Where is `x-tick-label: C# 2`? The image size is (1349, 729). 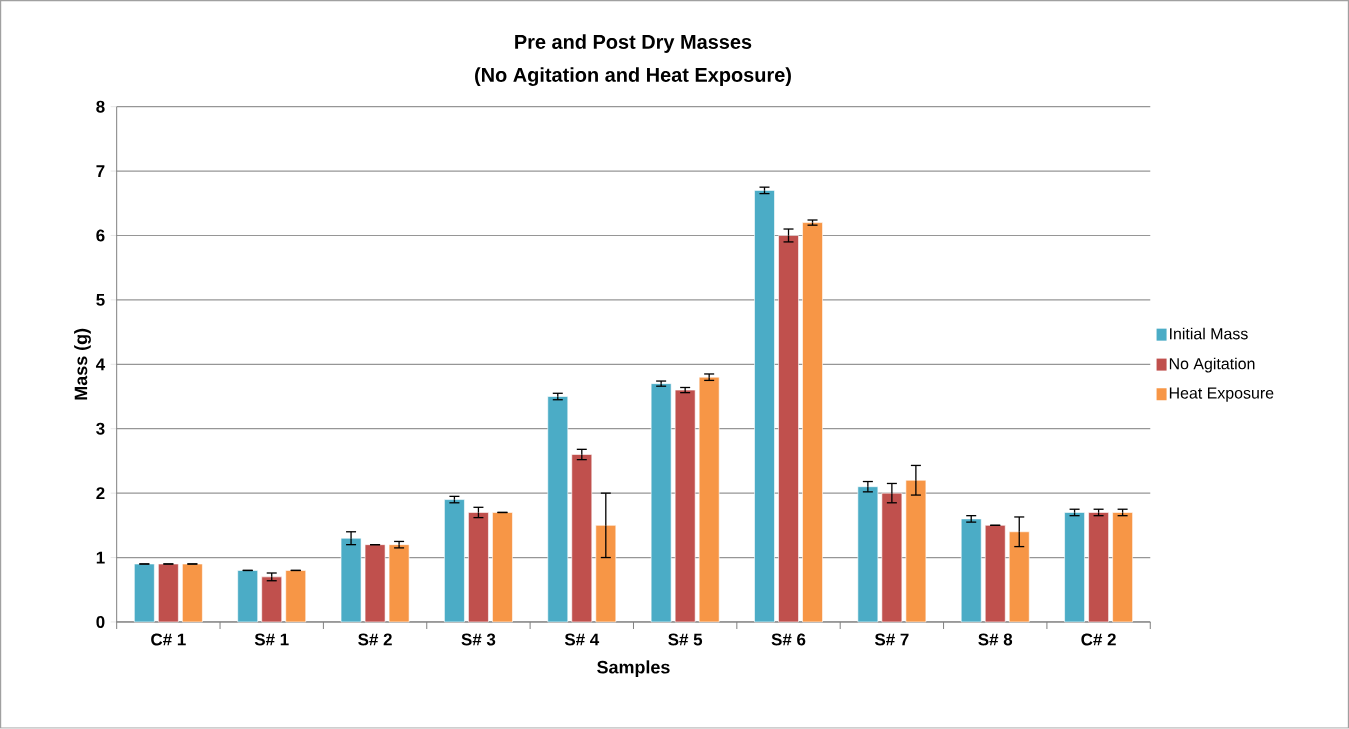 x-tick-label: C# 2 is located at coordinates (1098, 639).